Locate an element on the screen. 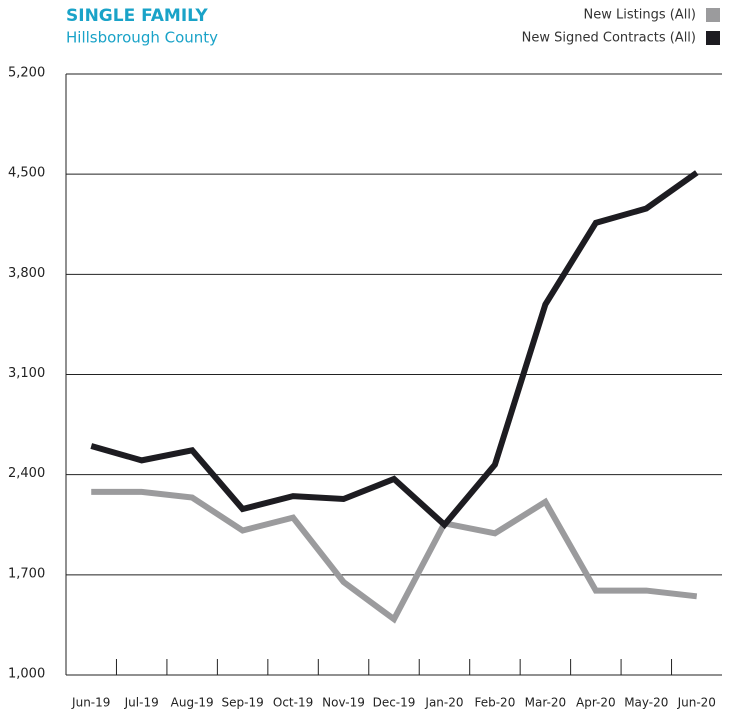 Image resolution: width=732 pixels, height=713 pixels. x-tick-label: Sep-19 is located at coordinates (243, 703).